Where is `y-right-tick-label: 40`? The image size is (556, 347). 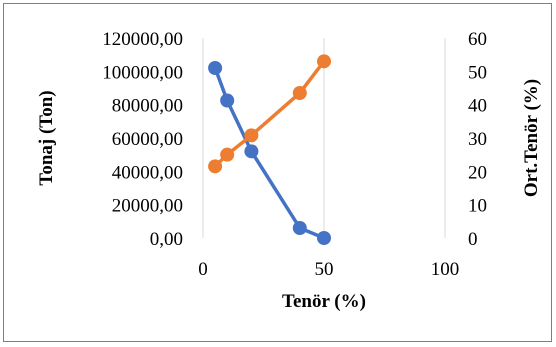
y-right-tick-label: 40 is located at coordinates (477, 106).